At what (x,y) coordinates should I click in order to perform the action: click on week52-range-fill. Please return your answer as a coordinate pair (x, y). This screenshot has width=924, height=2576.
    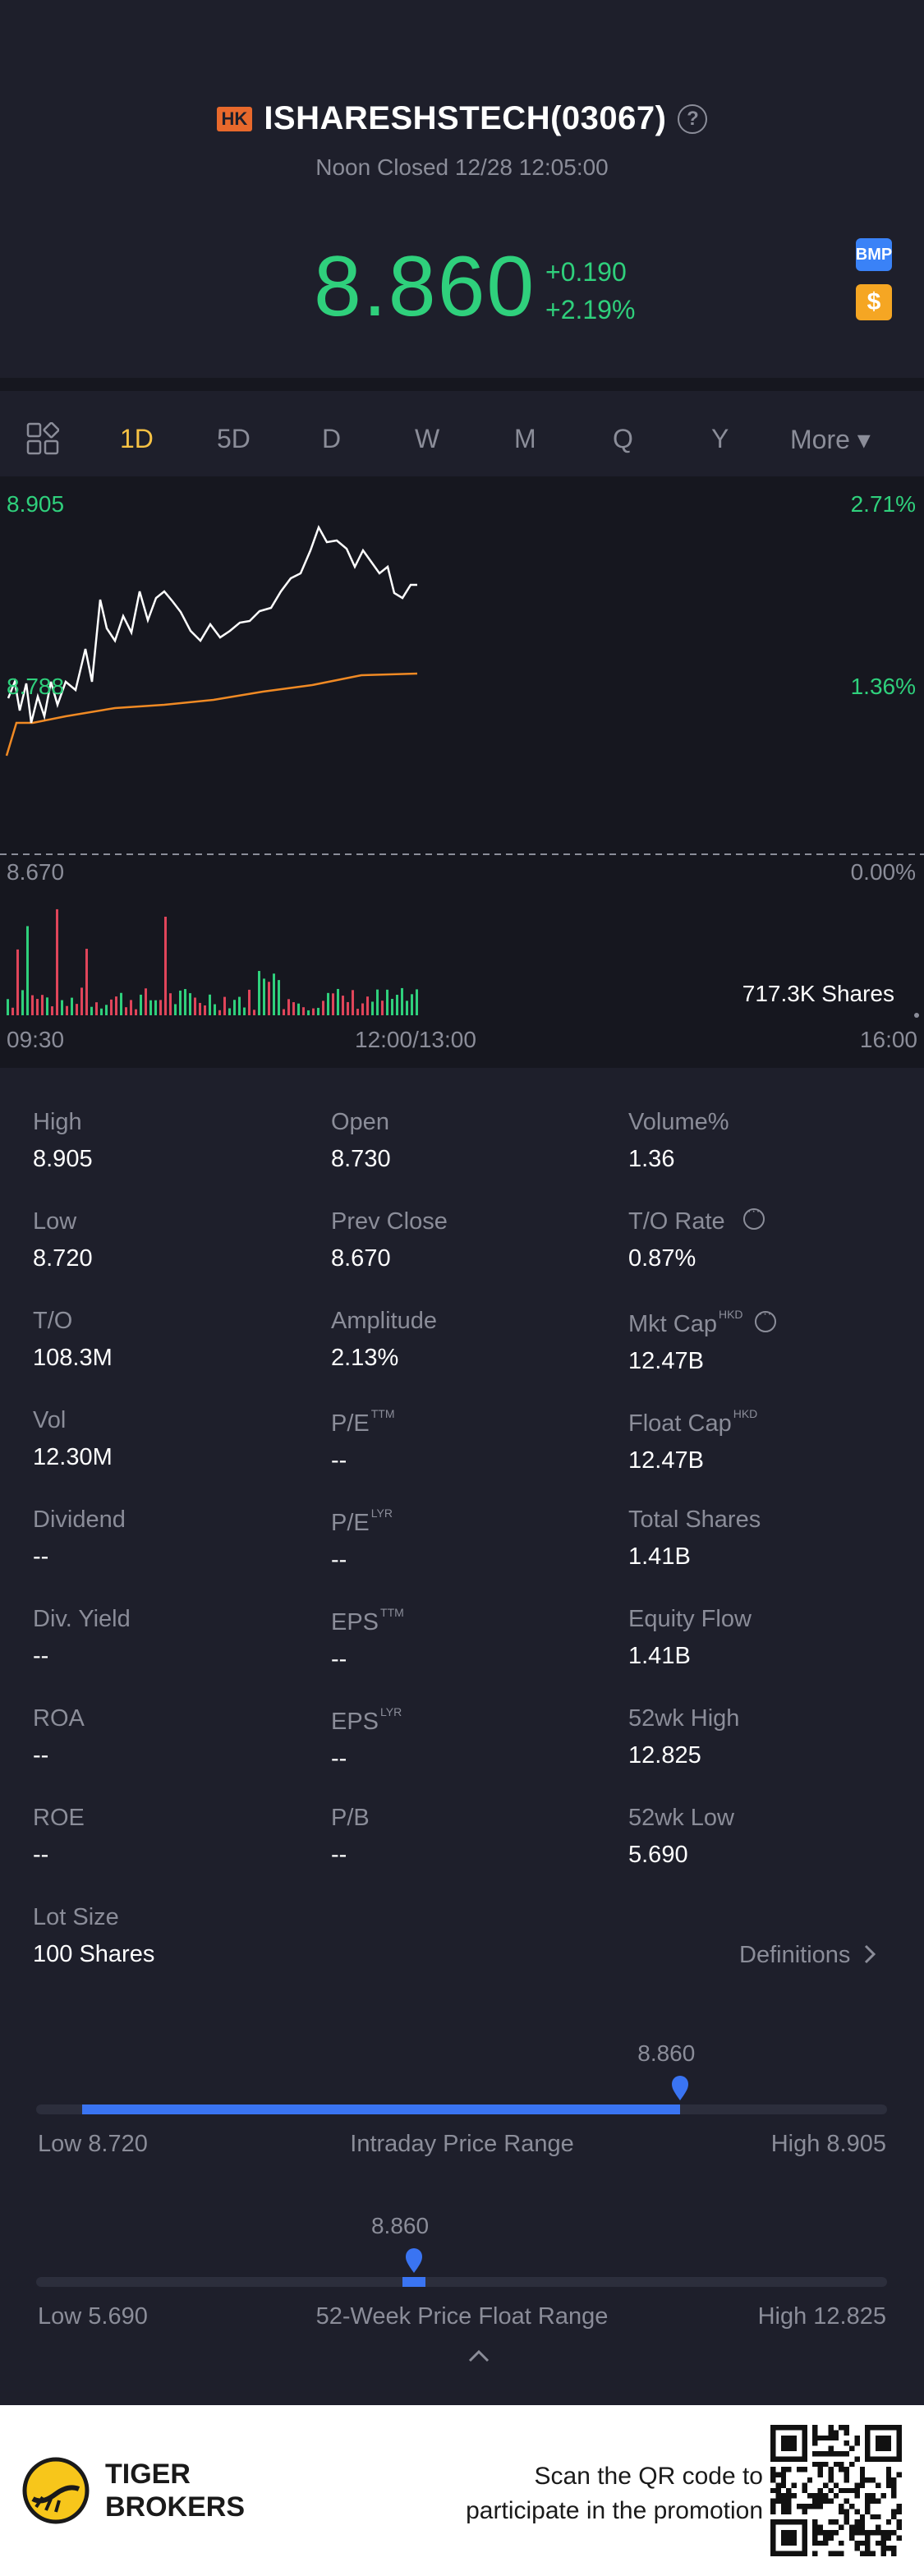
    Looking at the image, I should click on (413, 2282).